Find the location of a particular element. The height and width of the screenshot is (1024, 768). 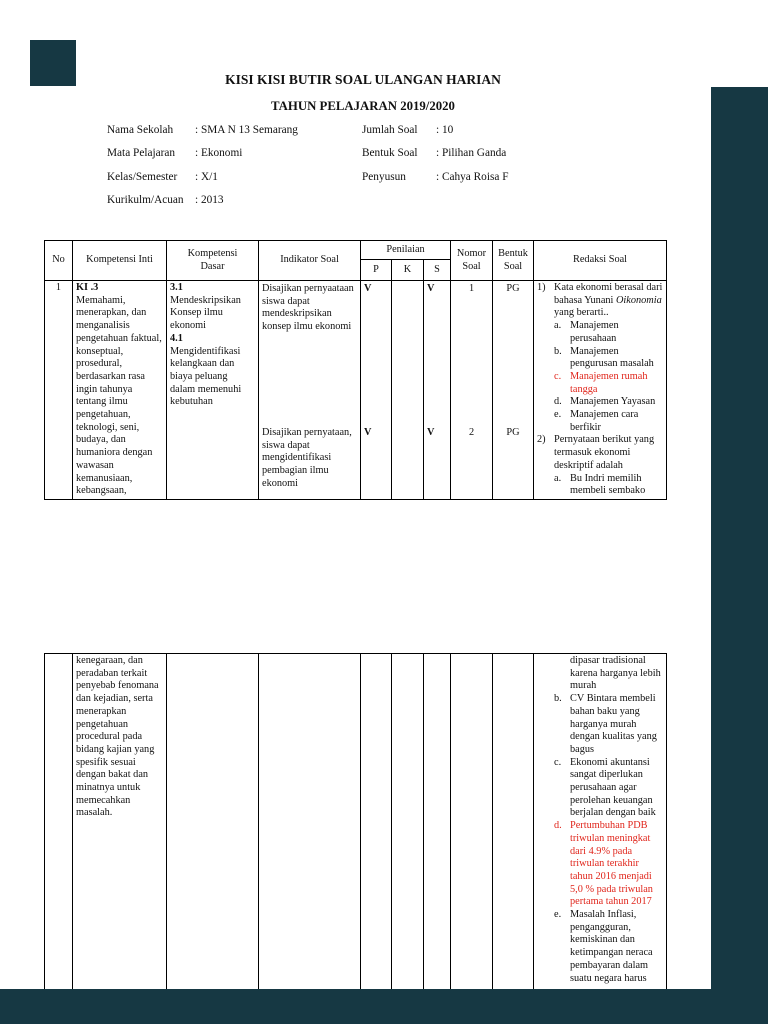

cell-kompetensi-dasar is located at coordinates (212, 821).